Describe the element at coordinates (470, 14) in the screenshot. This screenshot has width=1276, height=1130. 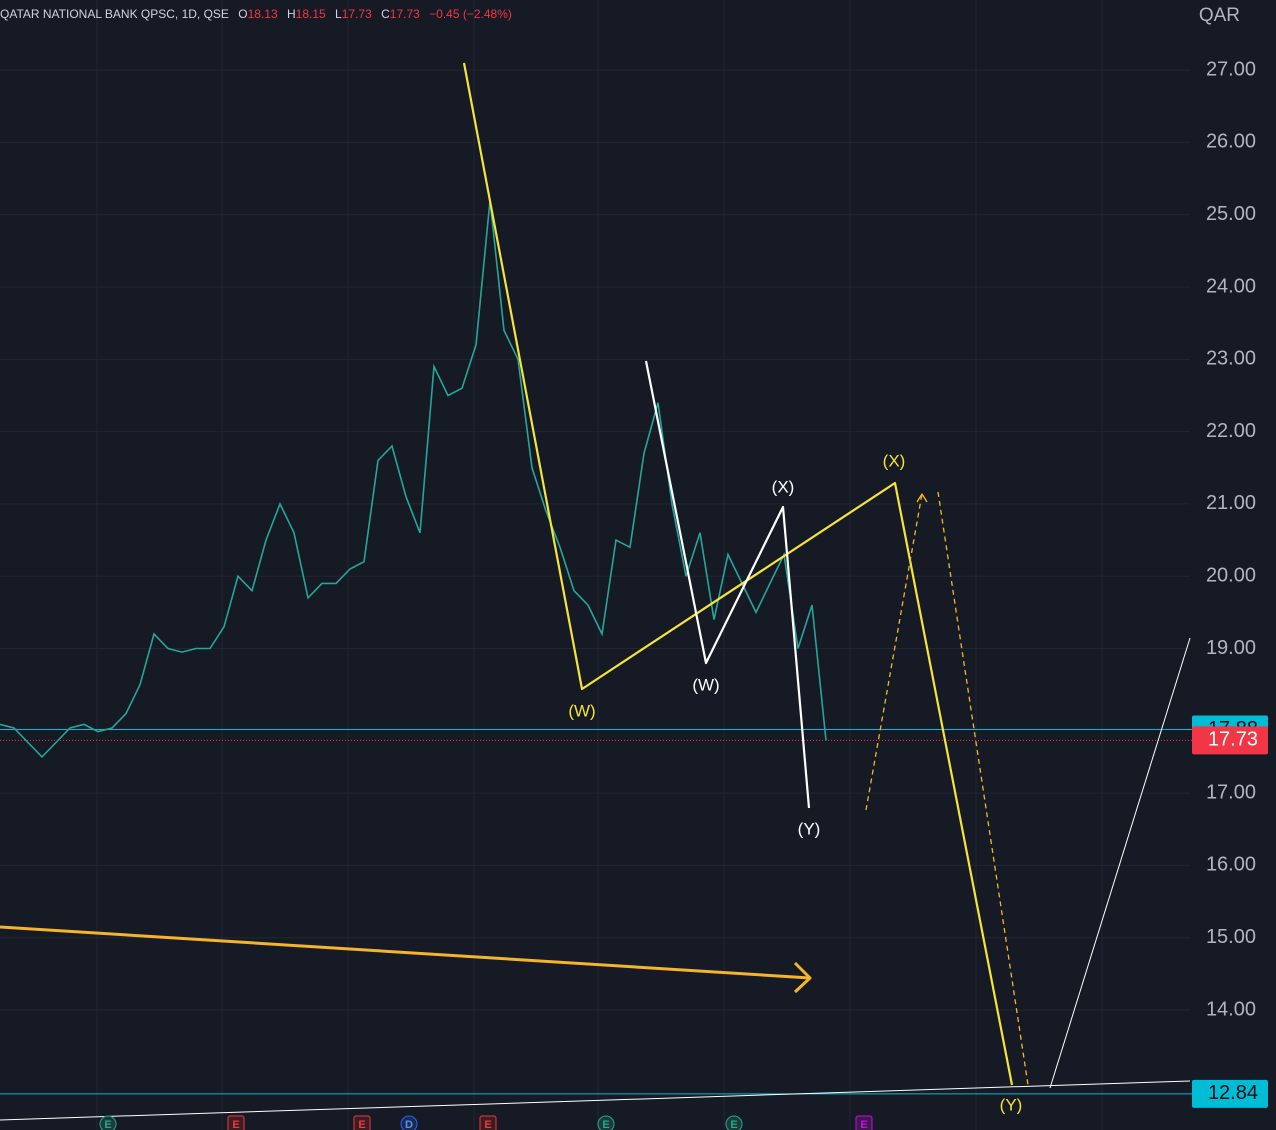
I see `change: −0.45 (−2.48%)` at that location.